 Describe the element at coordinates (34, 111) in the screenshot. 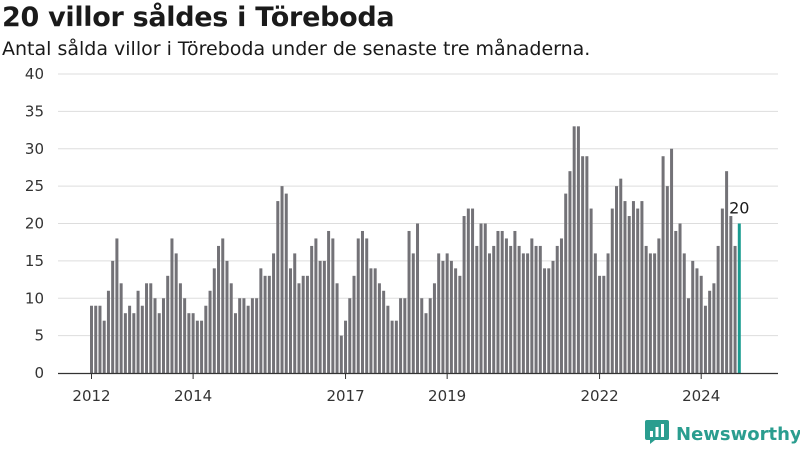

I see `y-tick-label: 35` at that location.